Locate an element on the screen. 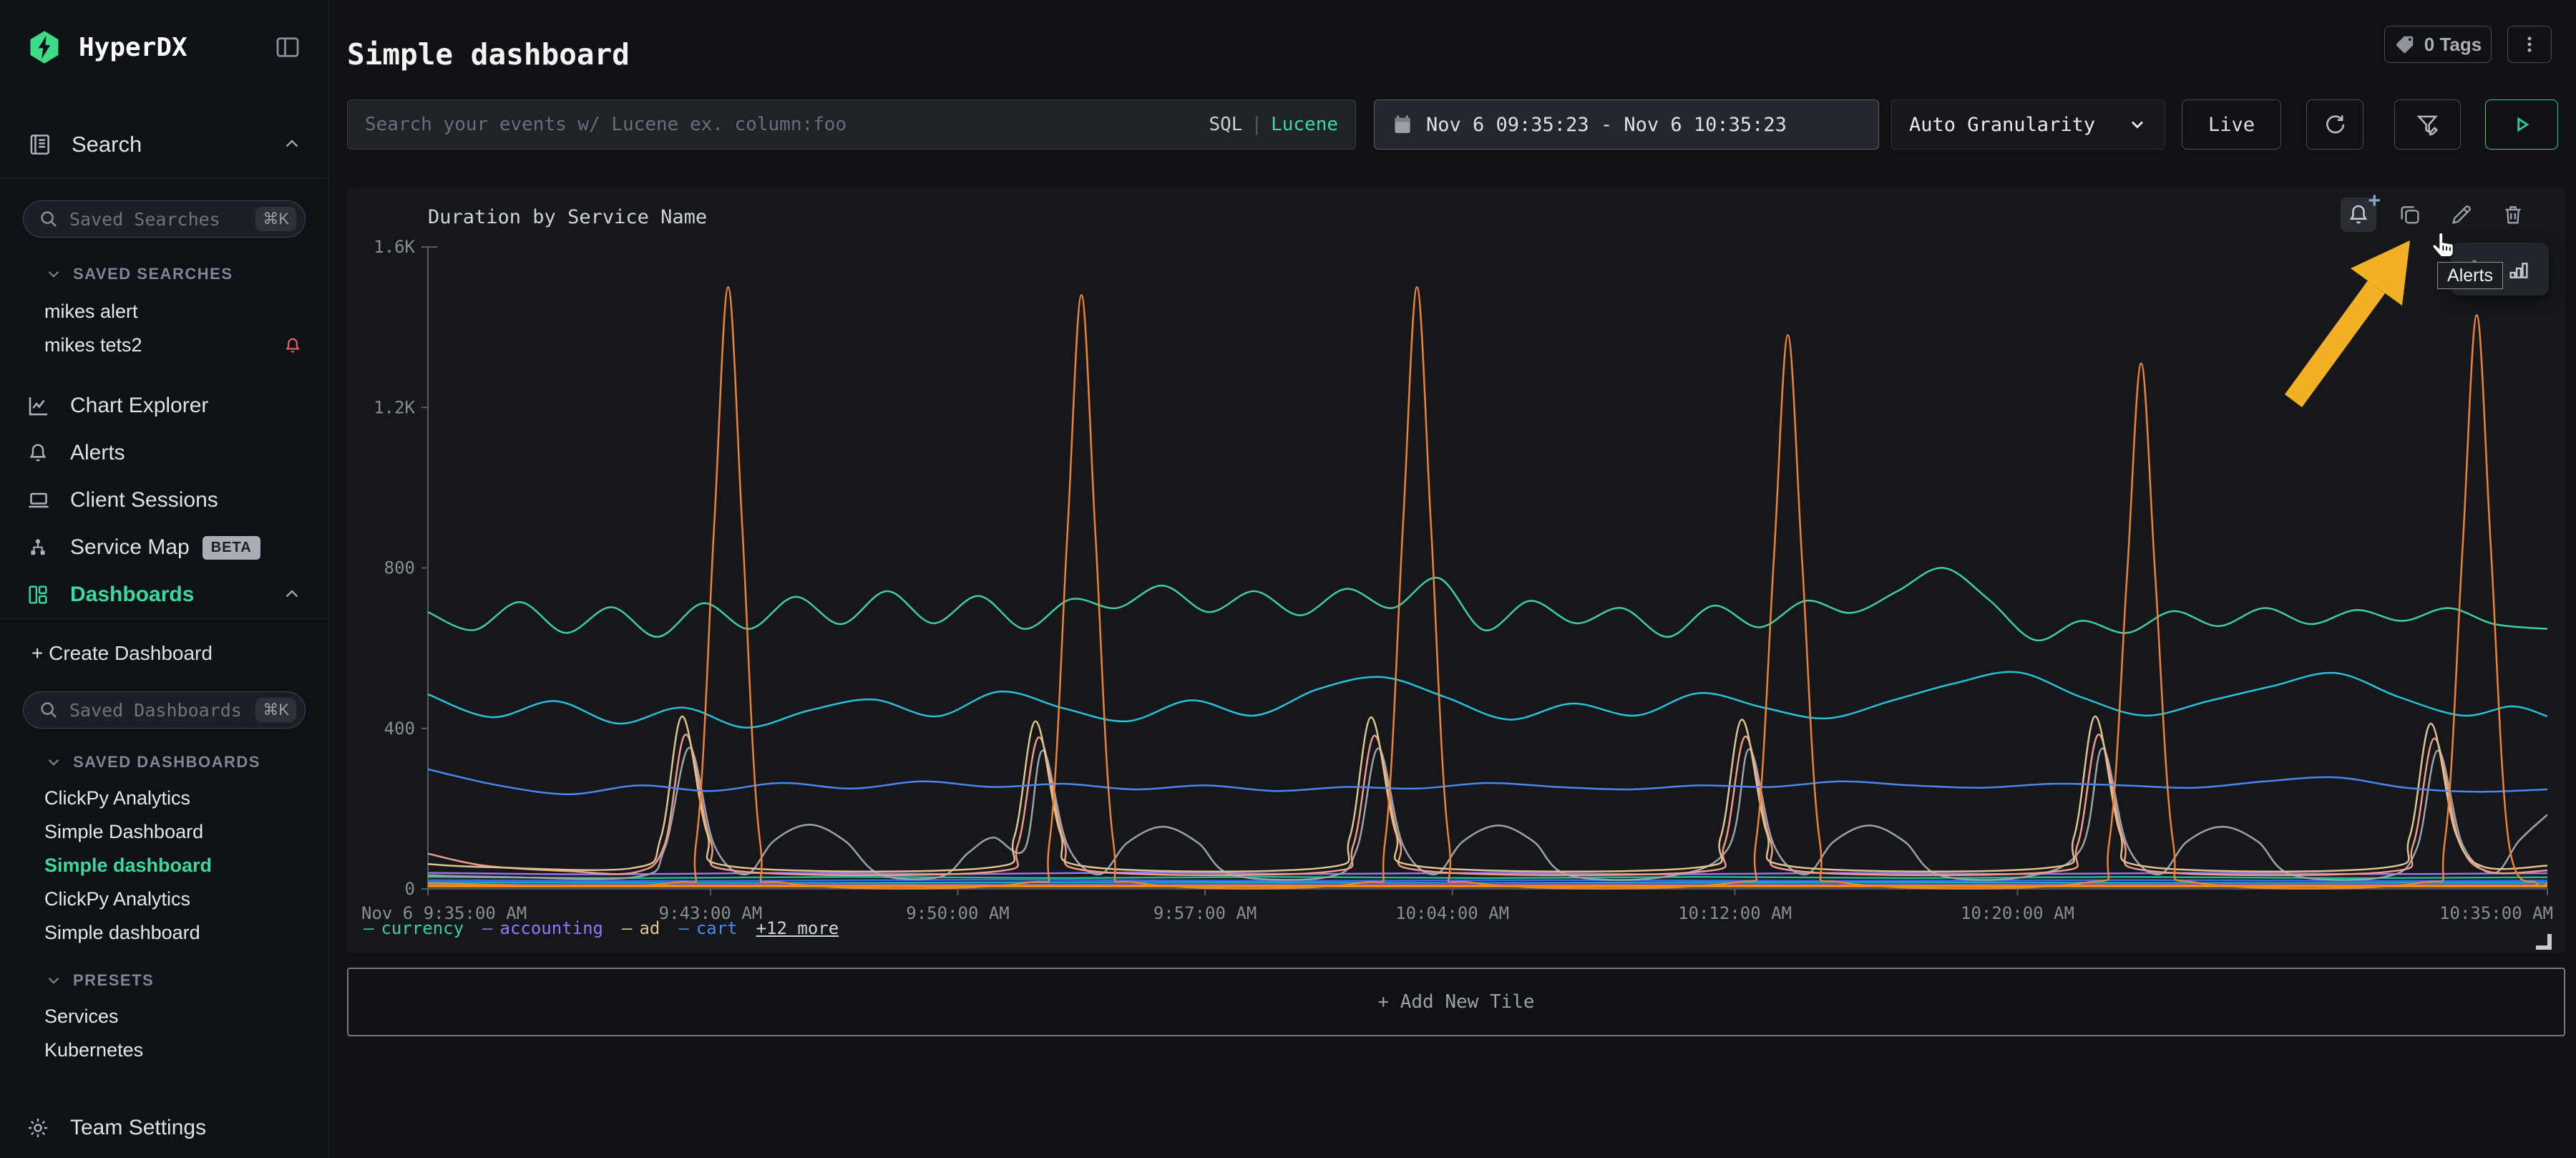  series-teal-low is located at coordinates (1487, 878).